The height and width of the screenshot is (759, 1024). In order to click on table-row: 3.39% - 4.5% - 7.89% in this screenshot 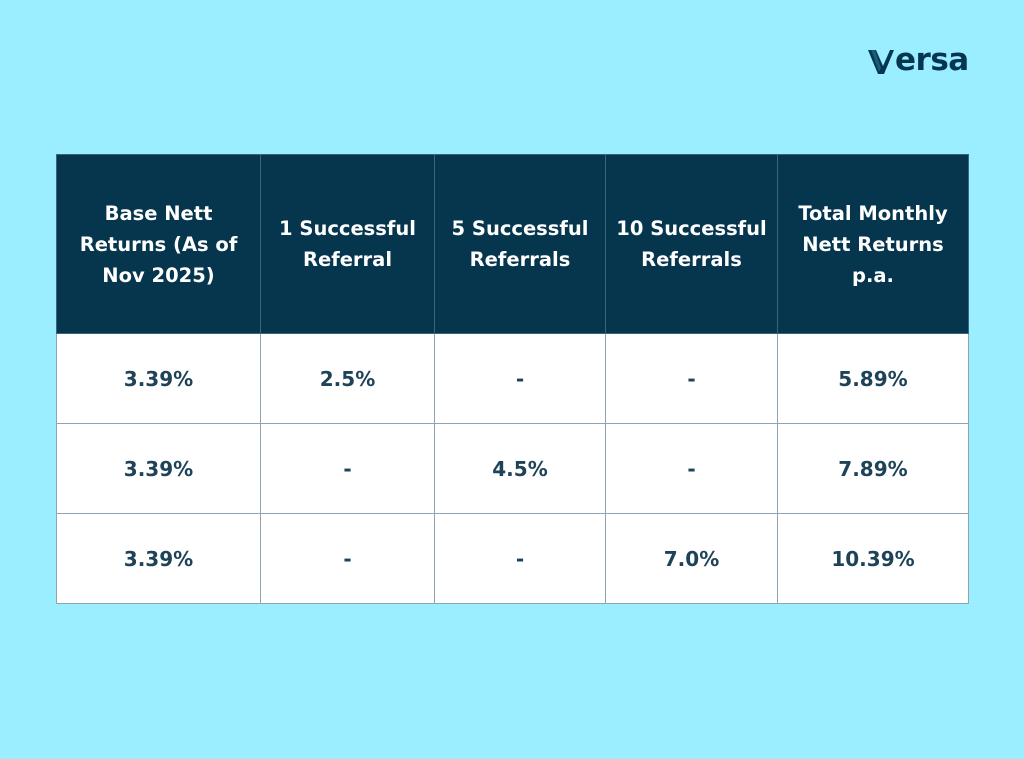, I will do `click(512, 468)`.